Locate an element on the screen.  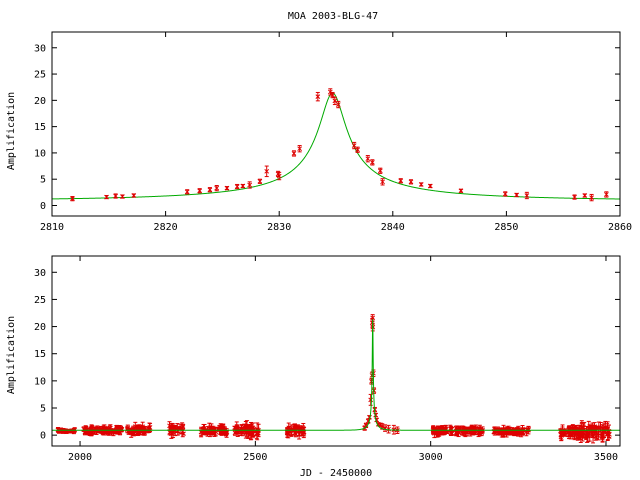
y-tick-label: 0 is located at coordinates (43, 206).